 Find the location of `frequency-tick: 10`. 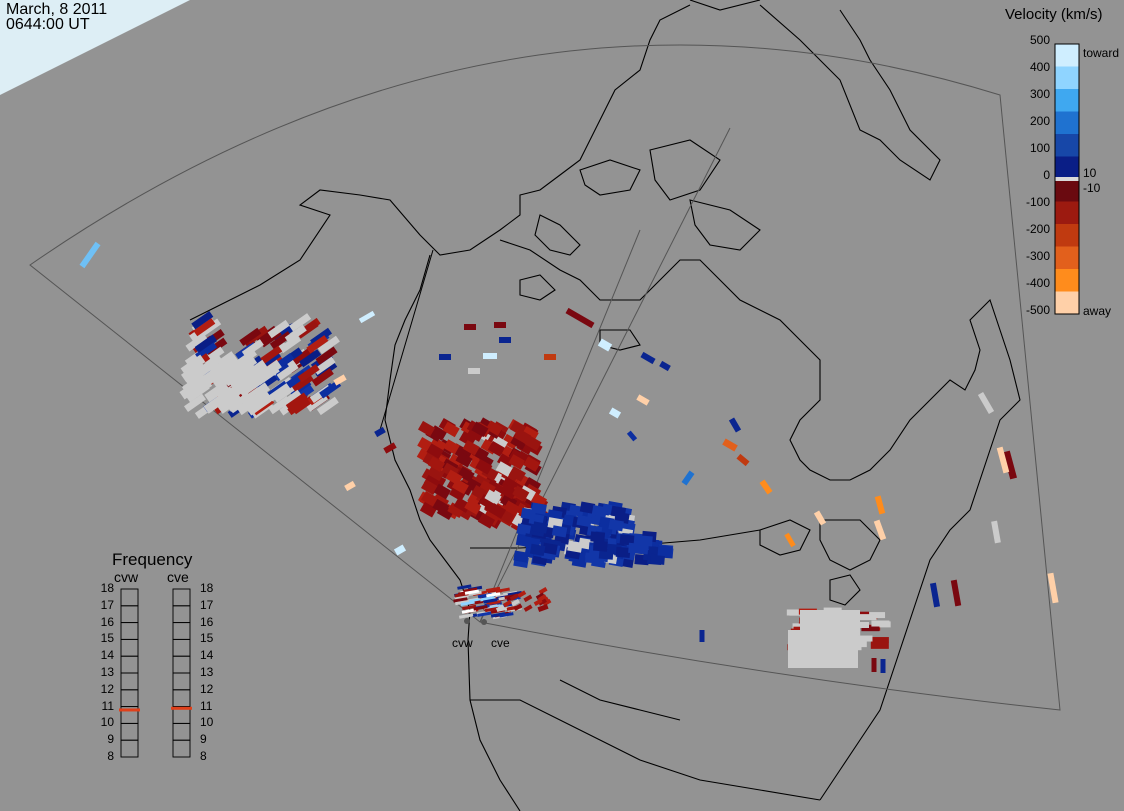

frequency-tick: 10 is located at coordinates (207, 722).